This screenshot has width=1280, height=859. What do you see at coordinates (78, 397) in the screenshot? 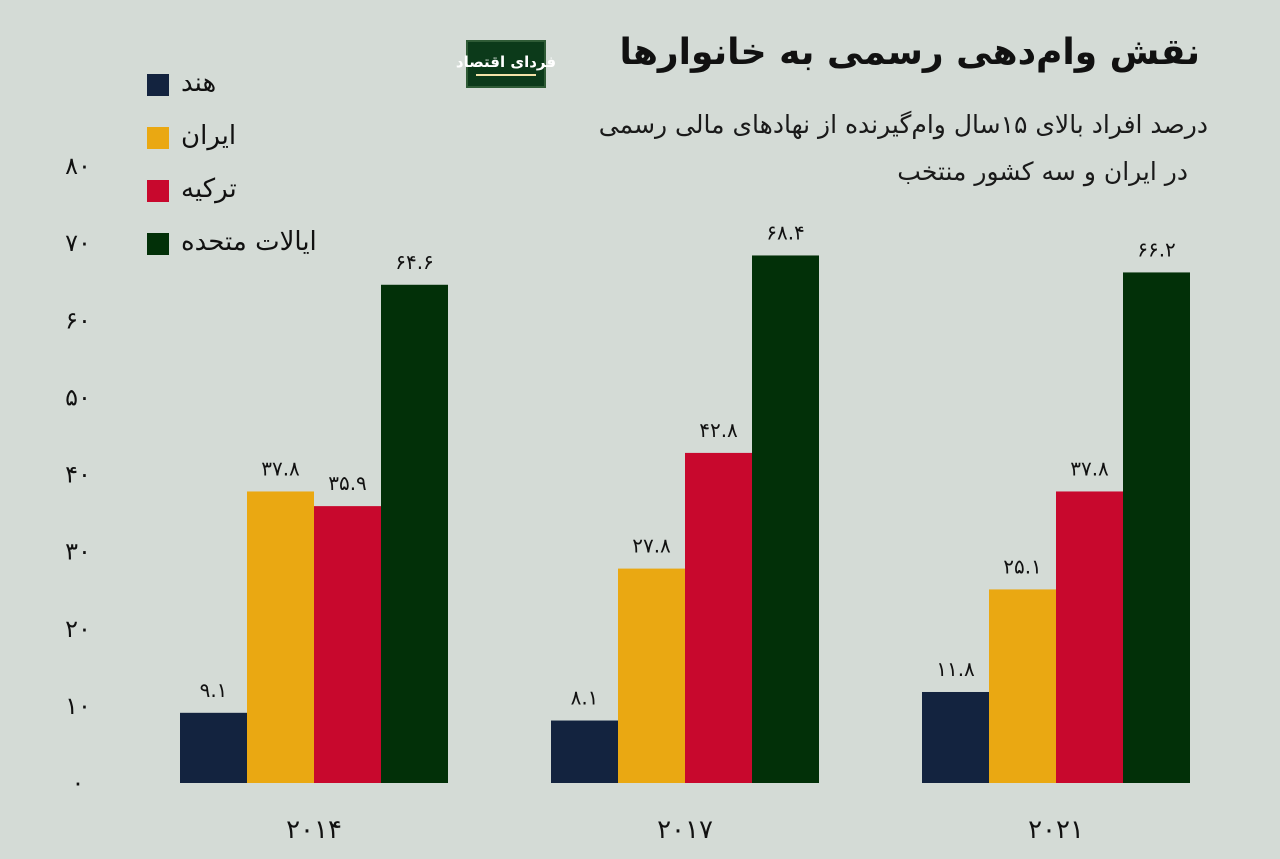
I see `y-tick-label: ۵۰` at bounding box center [78, 397].